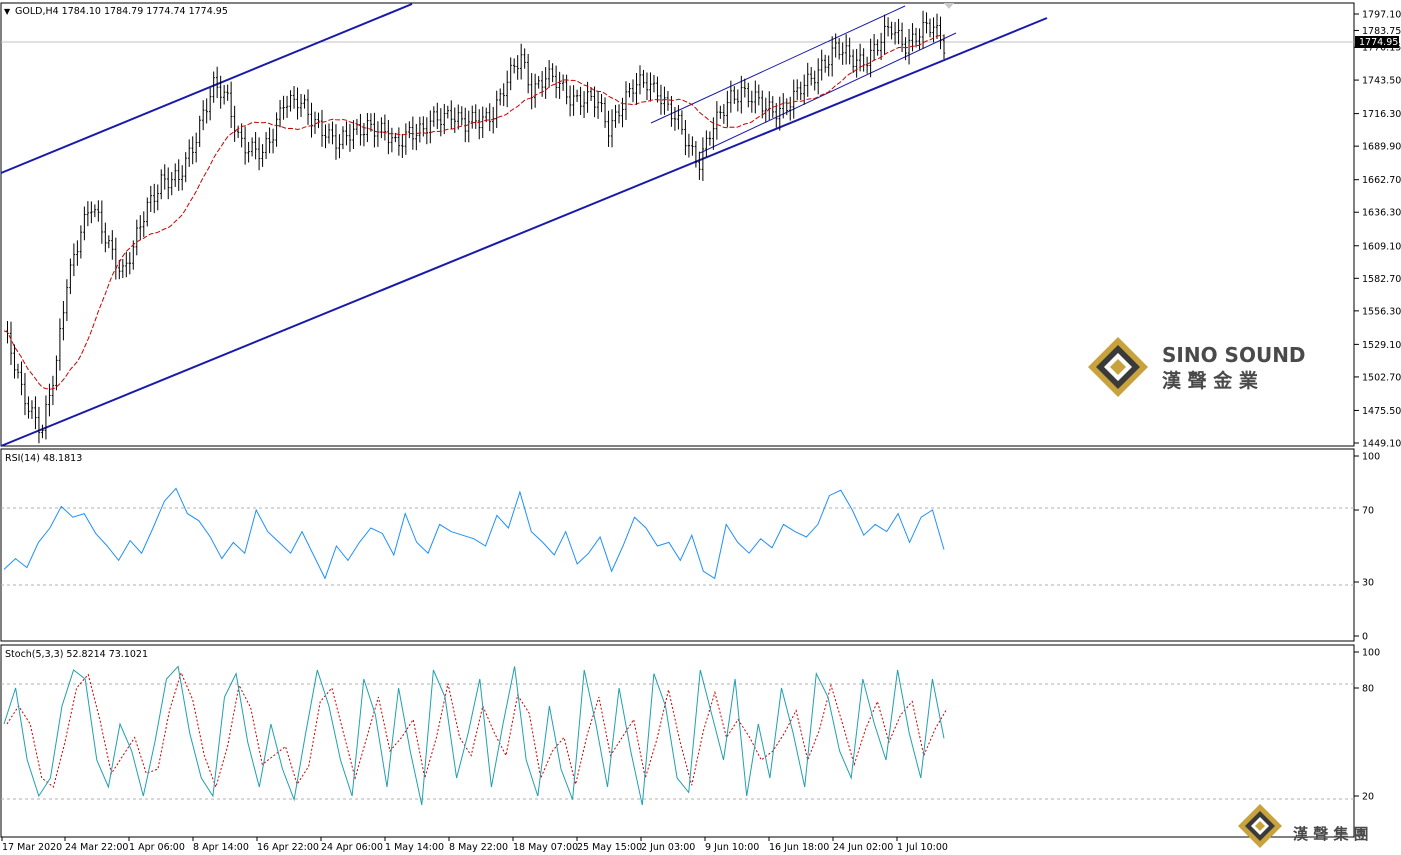 The image size is (1401, 855). I want to click on rsi-line, so click(474, 533).